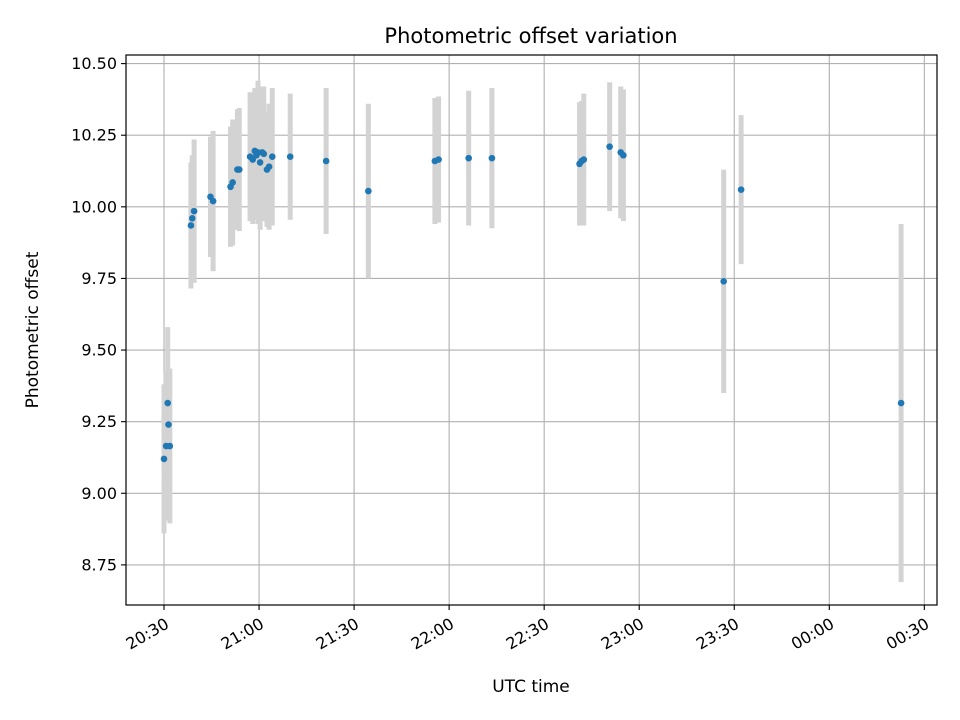  What do you see at coordinates (99, 421) in the screenshot?
I see `y-tick-label: 9.25` at bounding box center [99, 421].